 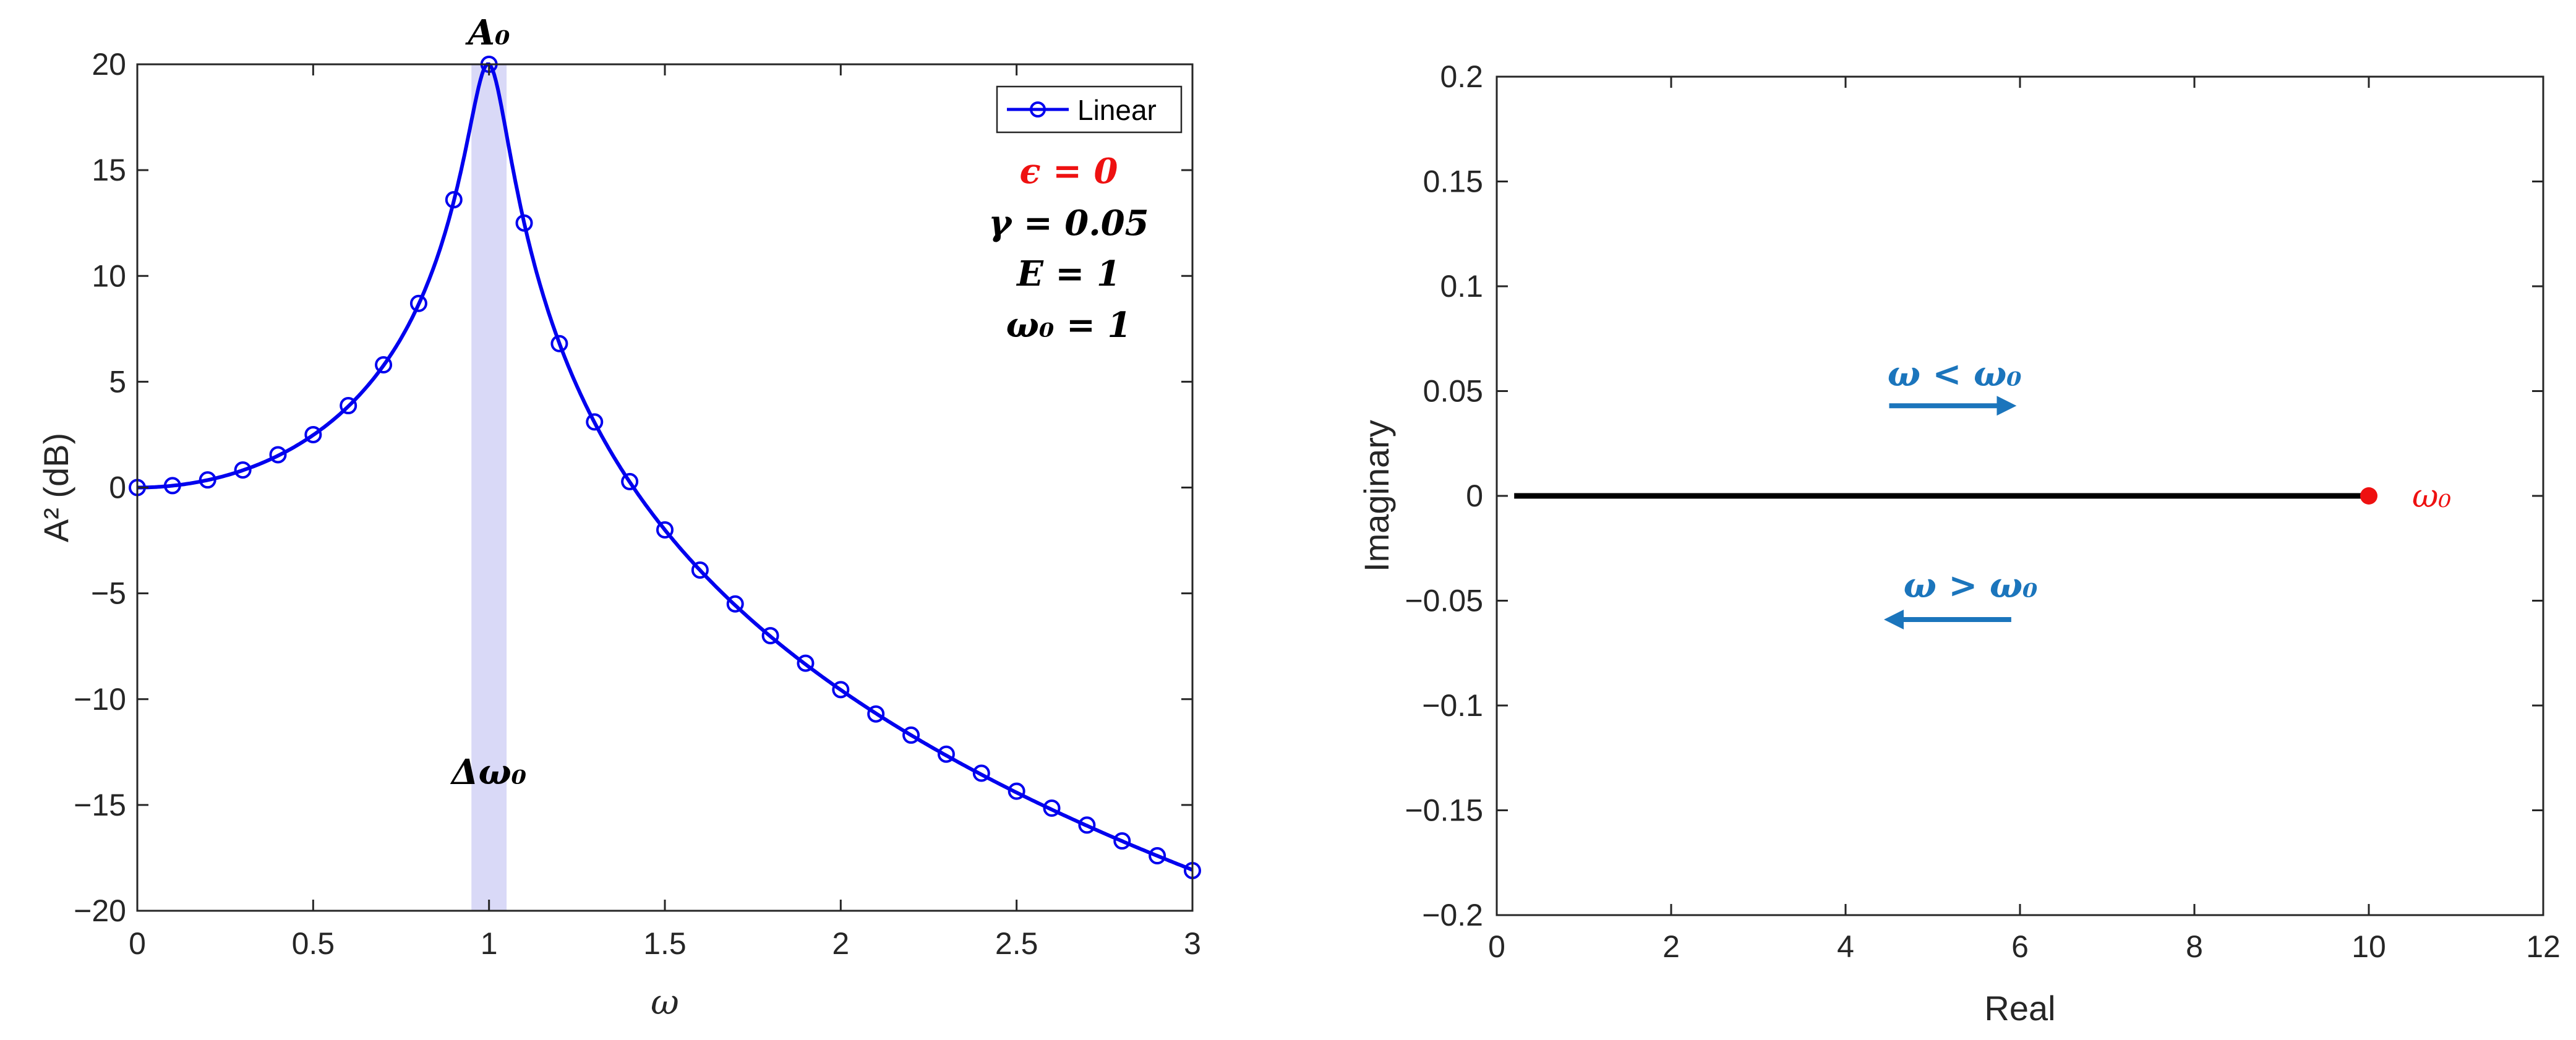 I want to click on left-x-axis-label: ω, so click(x=665, y=1003).